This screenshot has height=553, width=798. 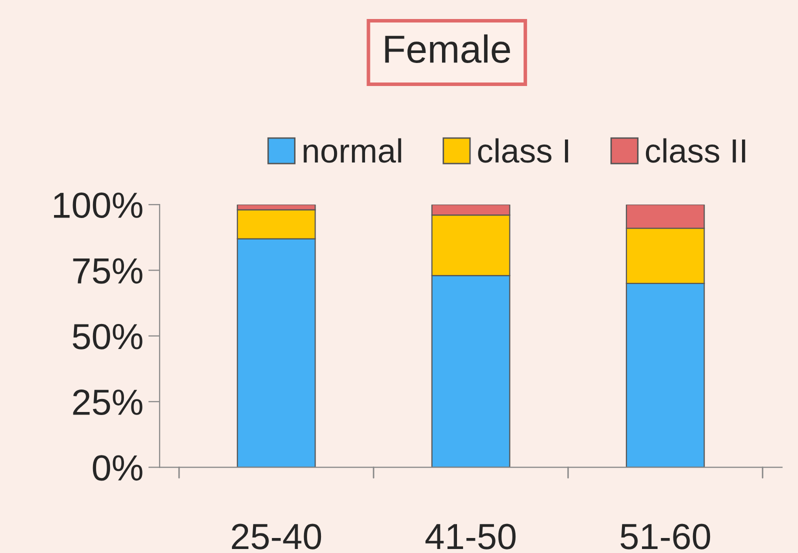 What do you see at coordinates (470, 537) in the screenshot?
I see `x-tick-label: 41-50` at bounding box center [470, 537].